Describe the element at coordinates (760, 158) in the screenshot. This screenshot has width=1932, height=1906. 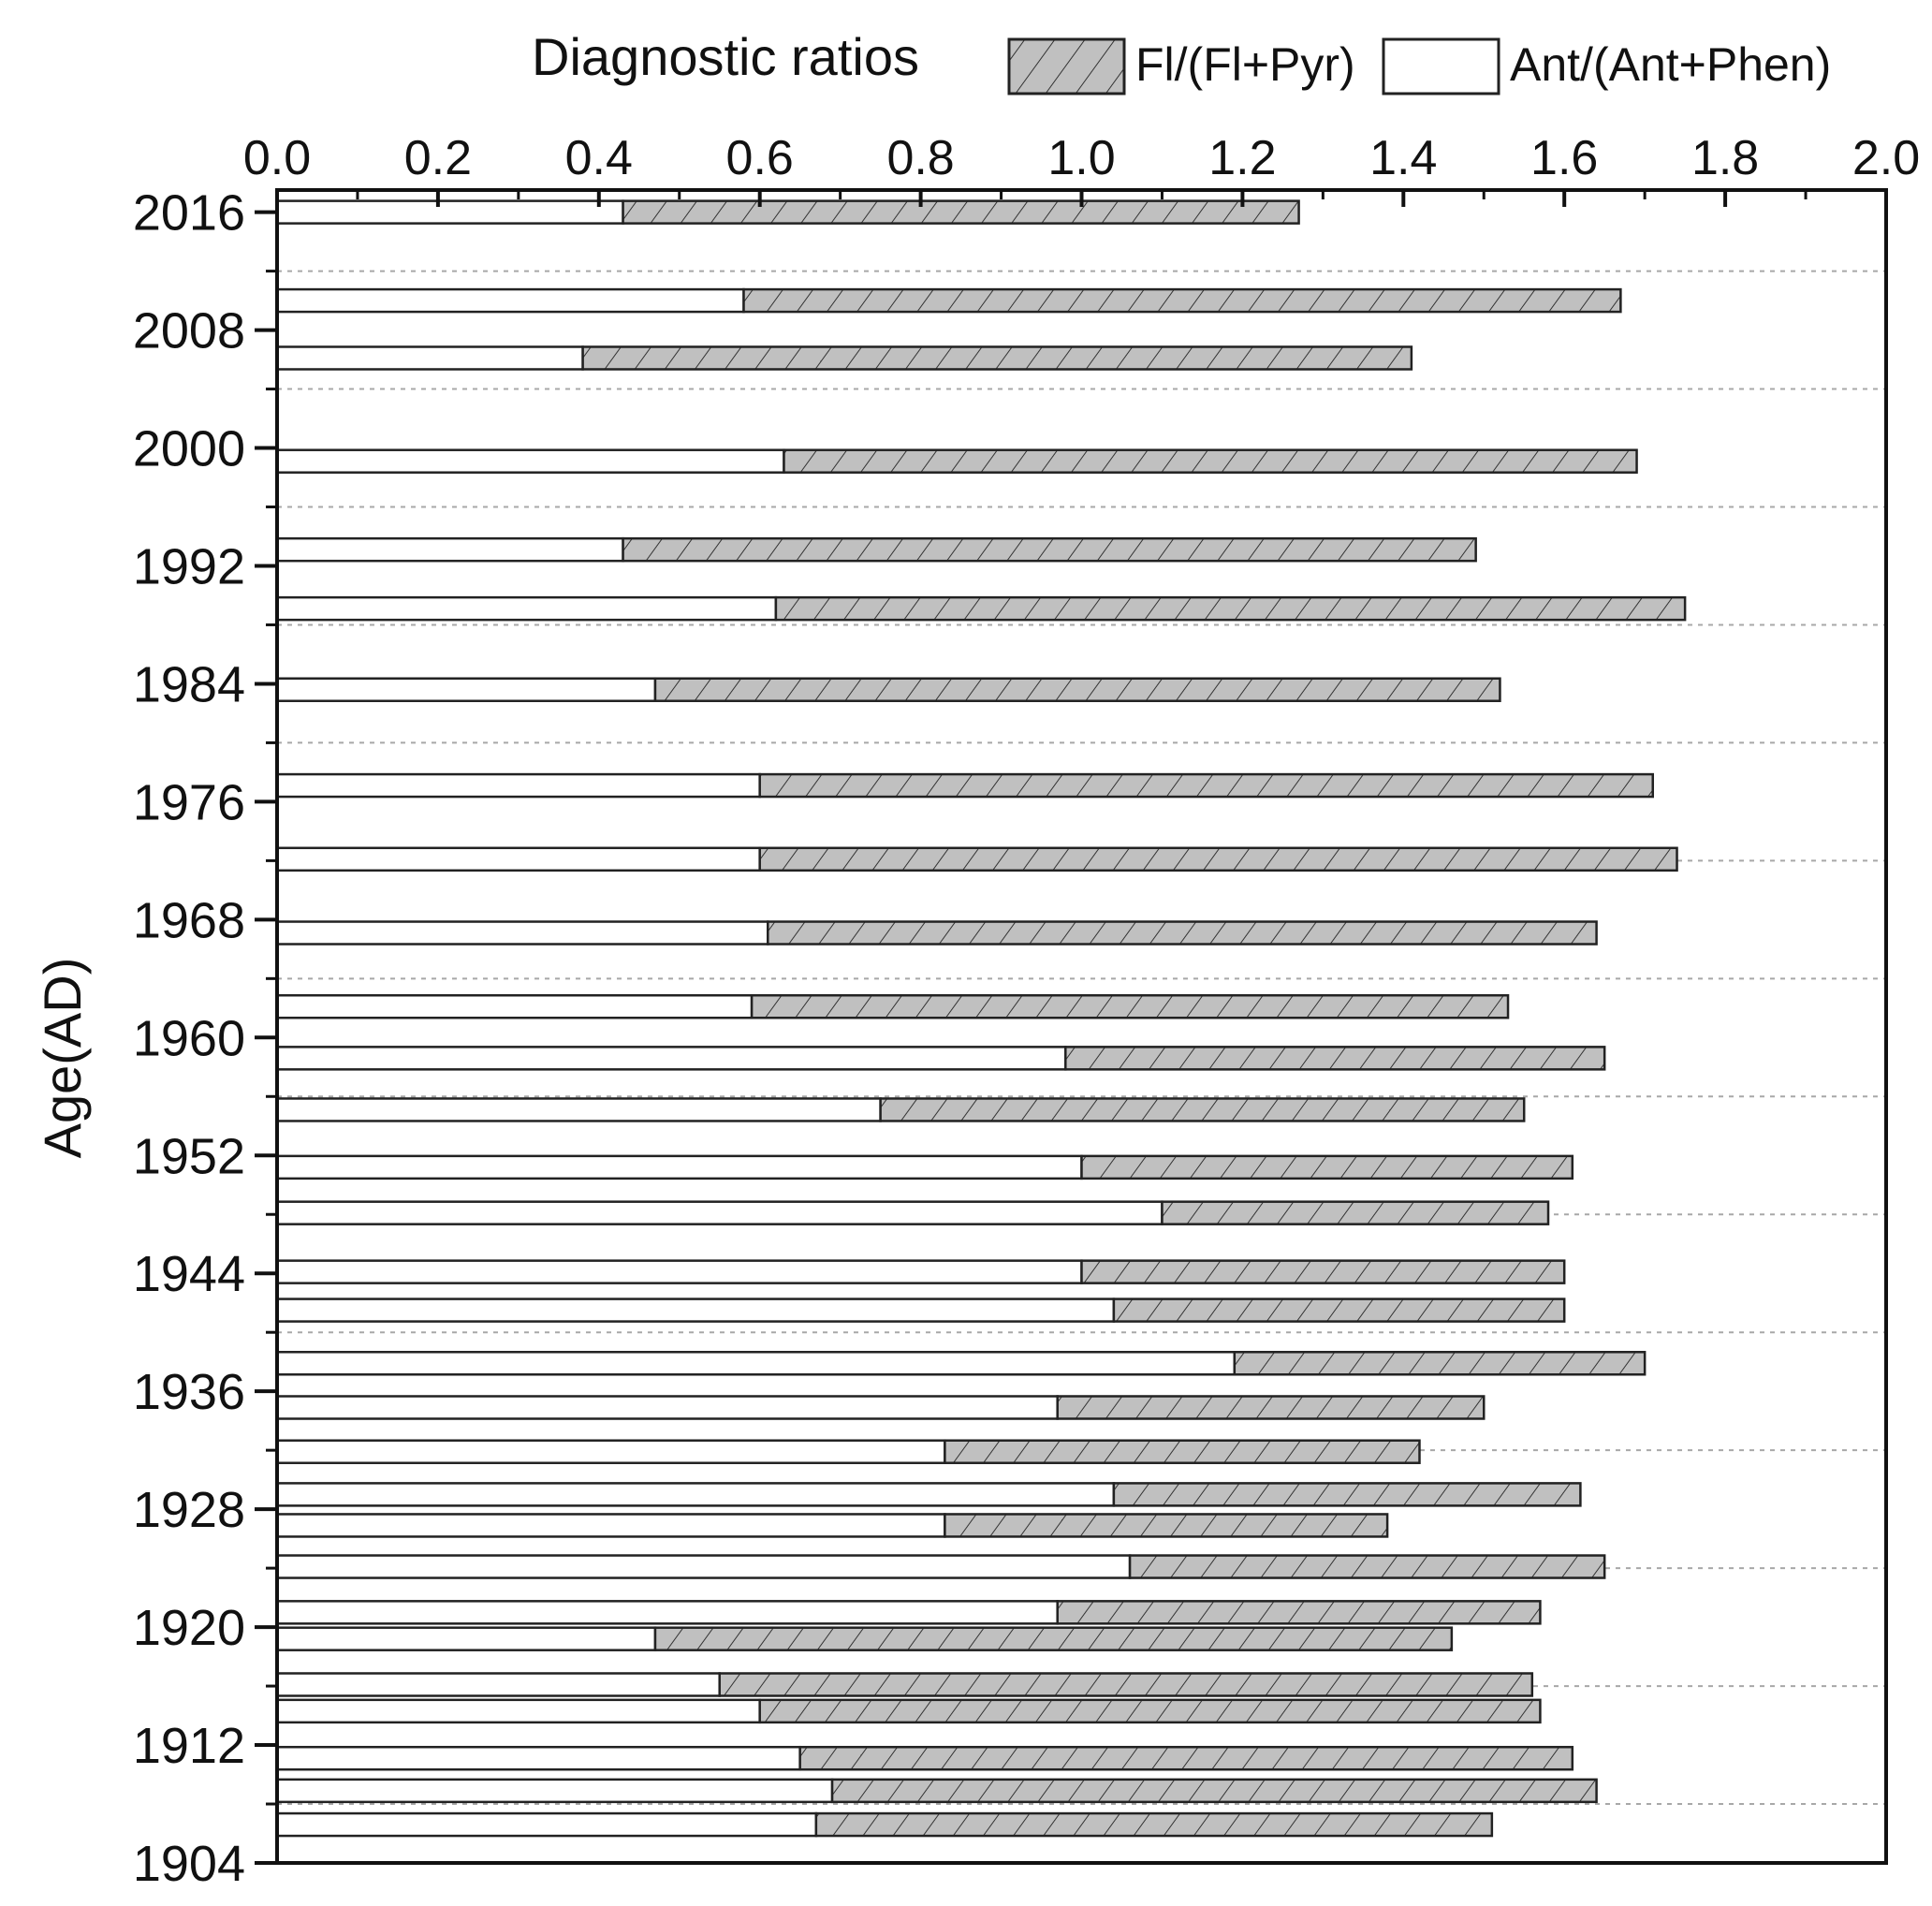
I see `x-tick-label: 0.6` at that location.